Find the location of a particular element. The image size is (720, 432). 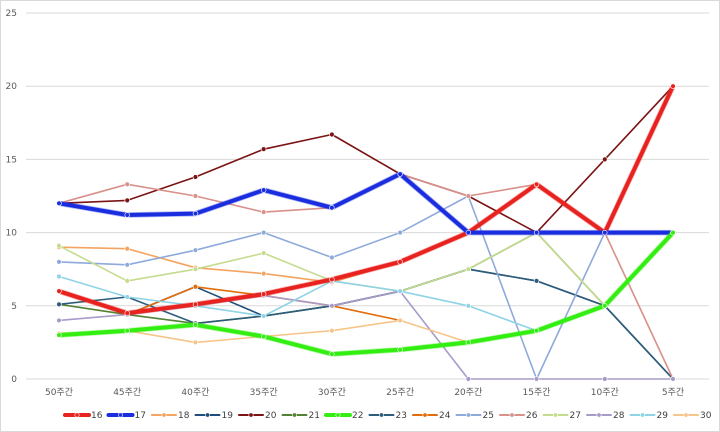

series-line-glow is located at coordinates (365, 203).